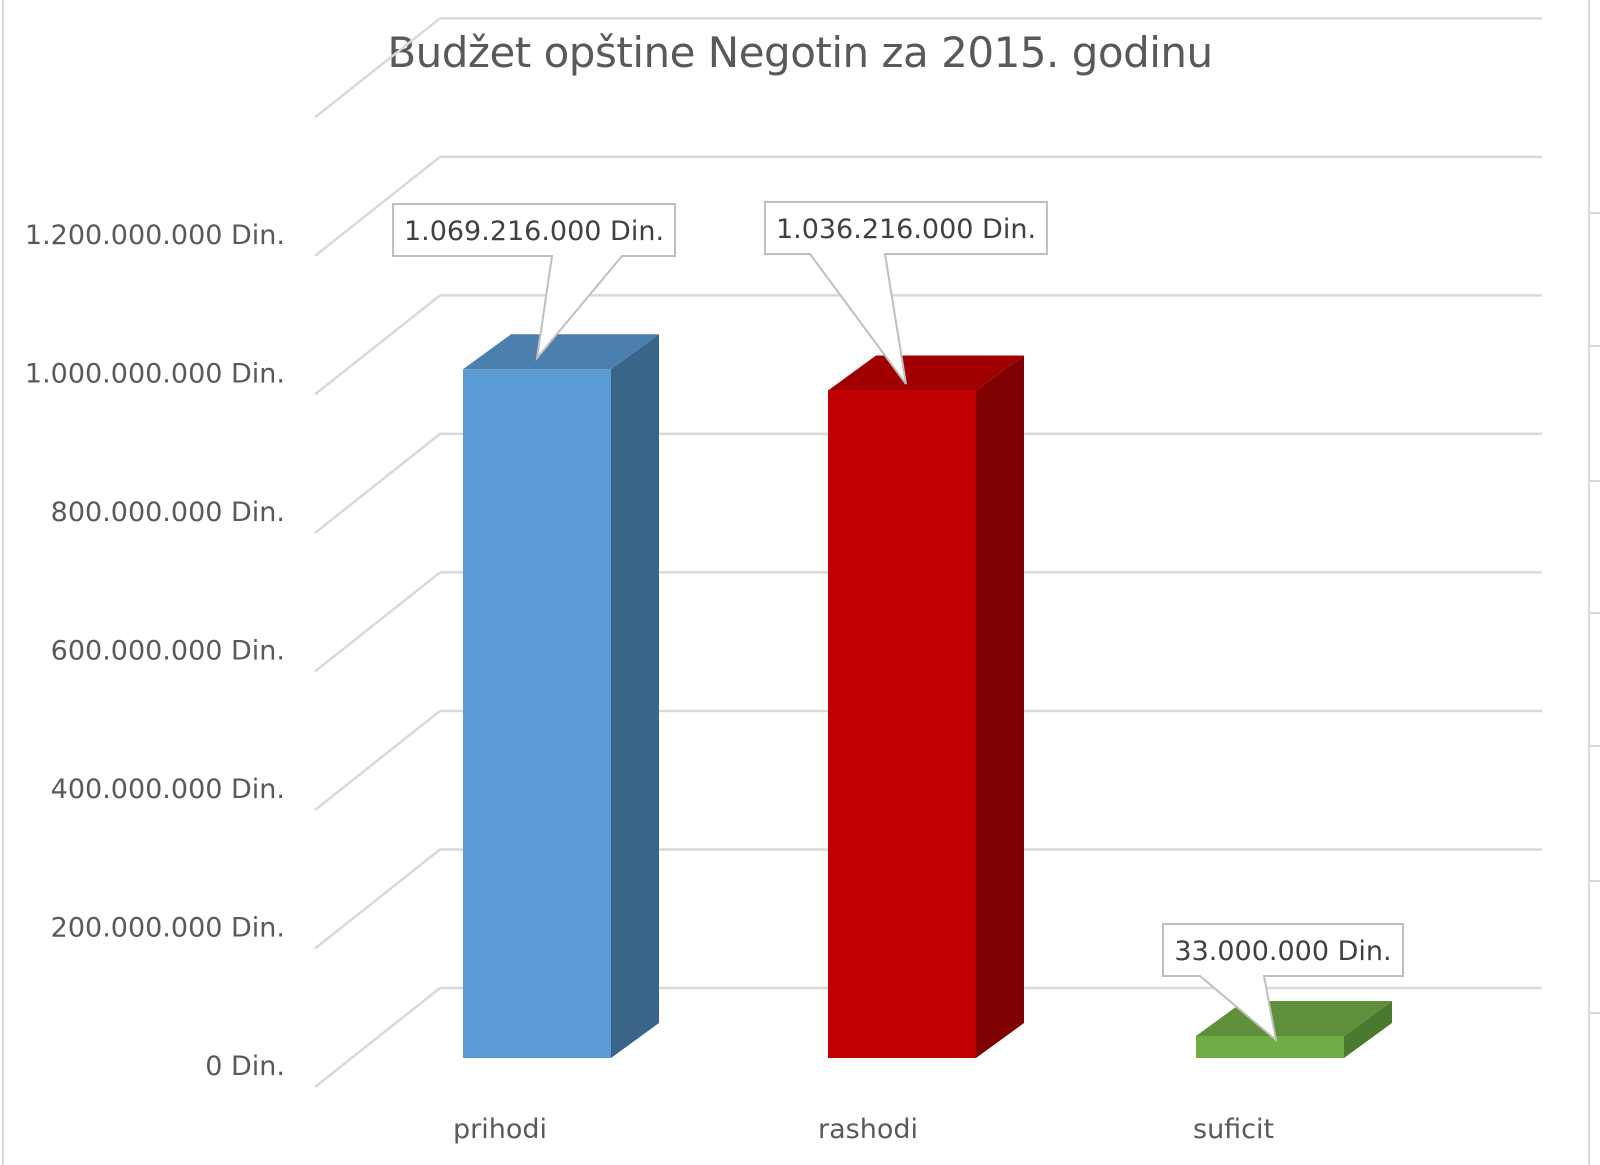 The width and height of the screenshot is (1600, 1165). I want to click on bar-top-rashodi, so click(926, 373).